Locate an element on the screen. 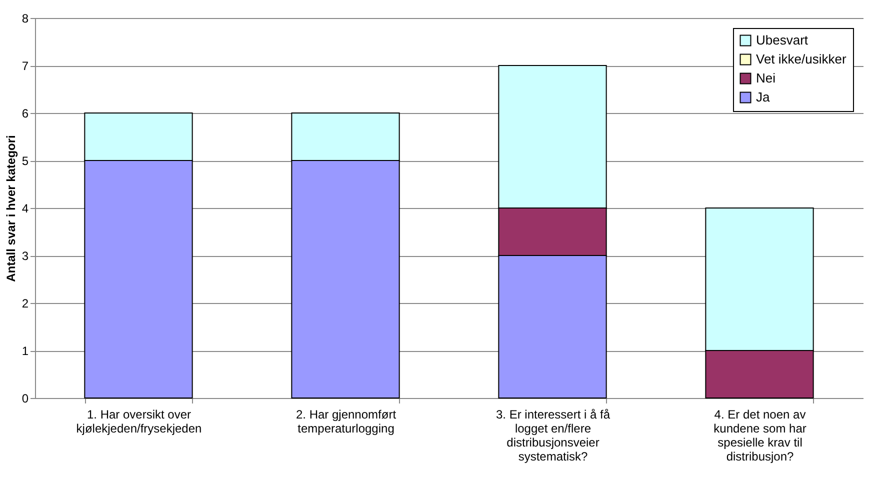 The height and width of the screenshot is (500, 891). y-tick-label: 8 is located at coordinates (25, 19).